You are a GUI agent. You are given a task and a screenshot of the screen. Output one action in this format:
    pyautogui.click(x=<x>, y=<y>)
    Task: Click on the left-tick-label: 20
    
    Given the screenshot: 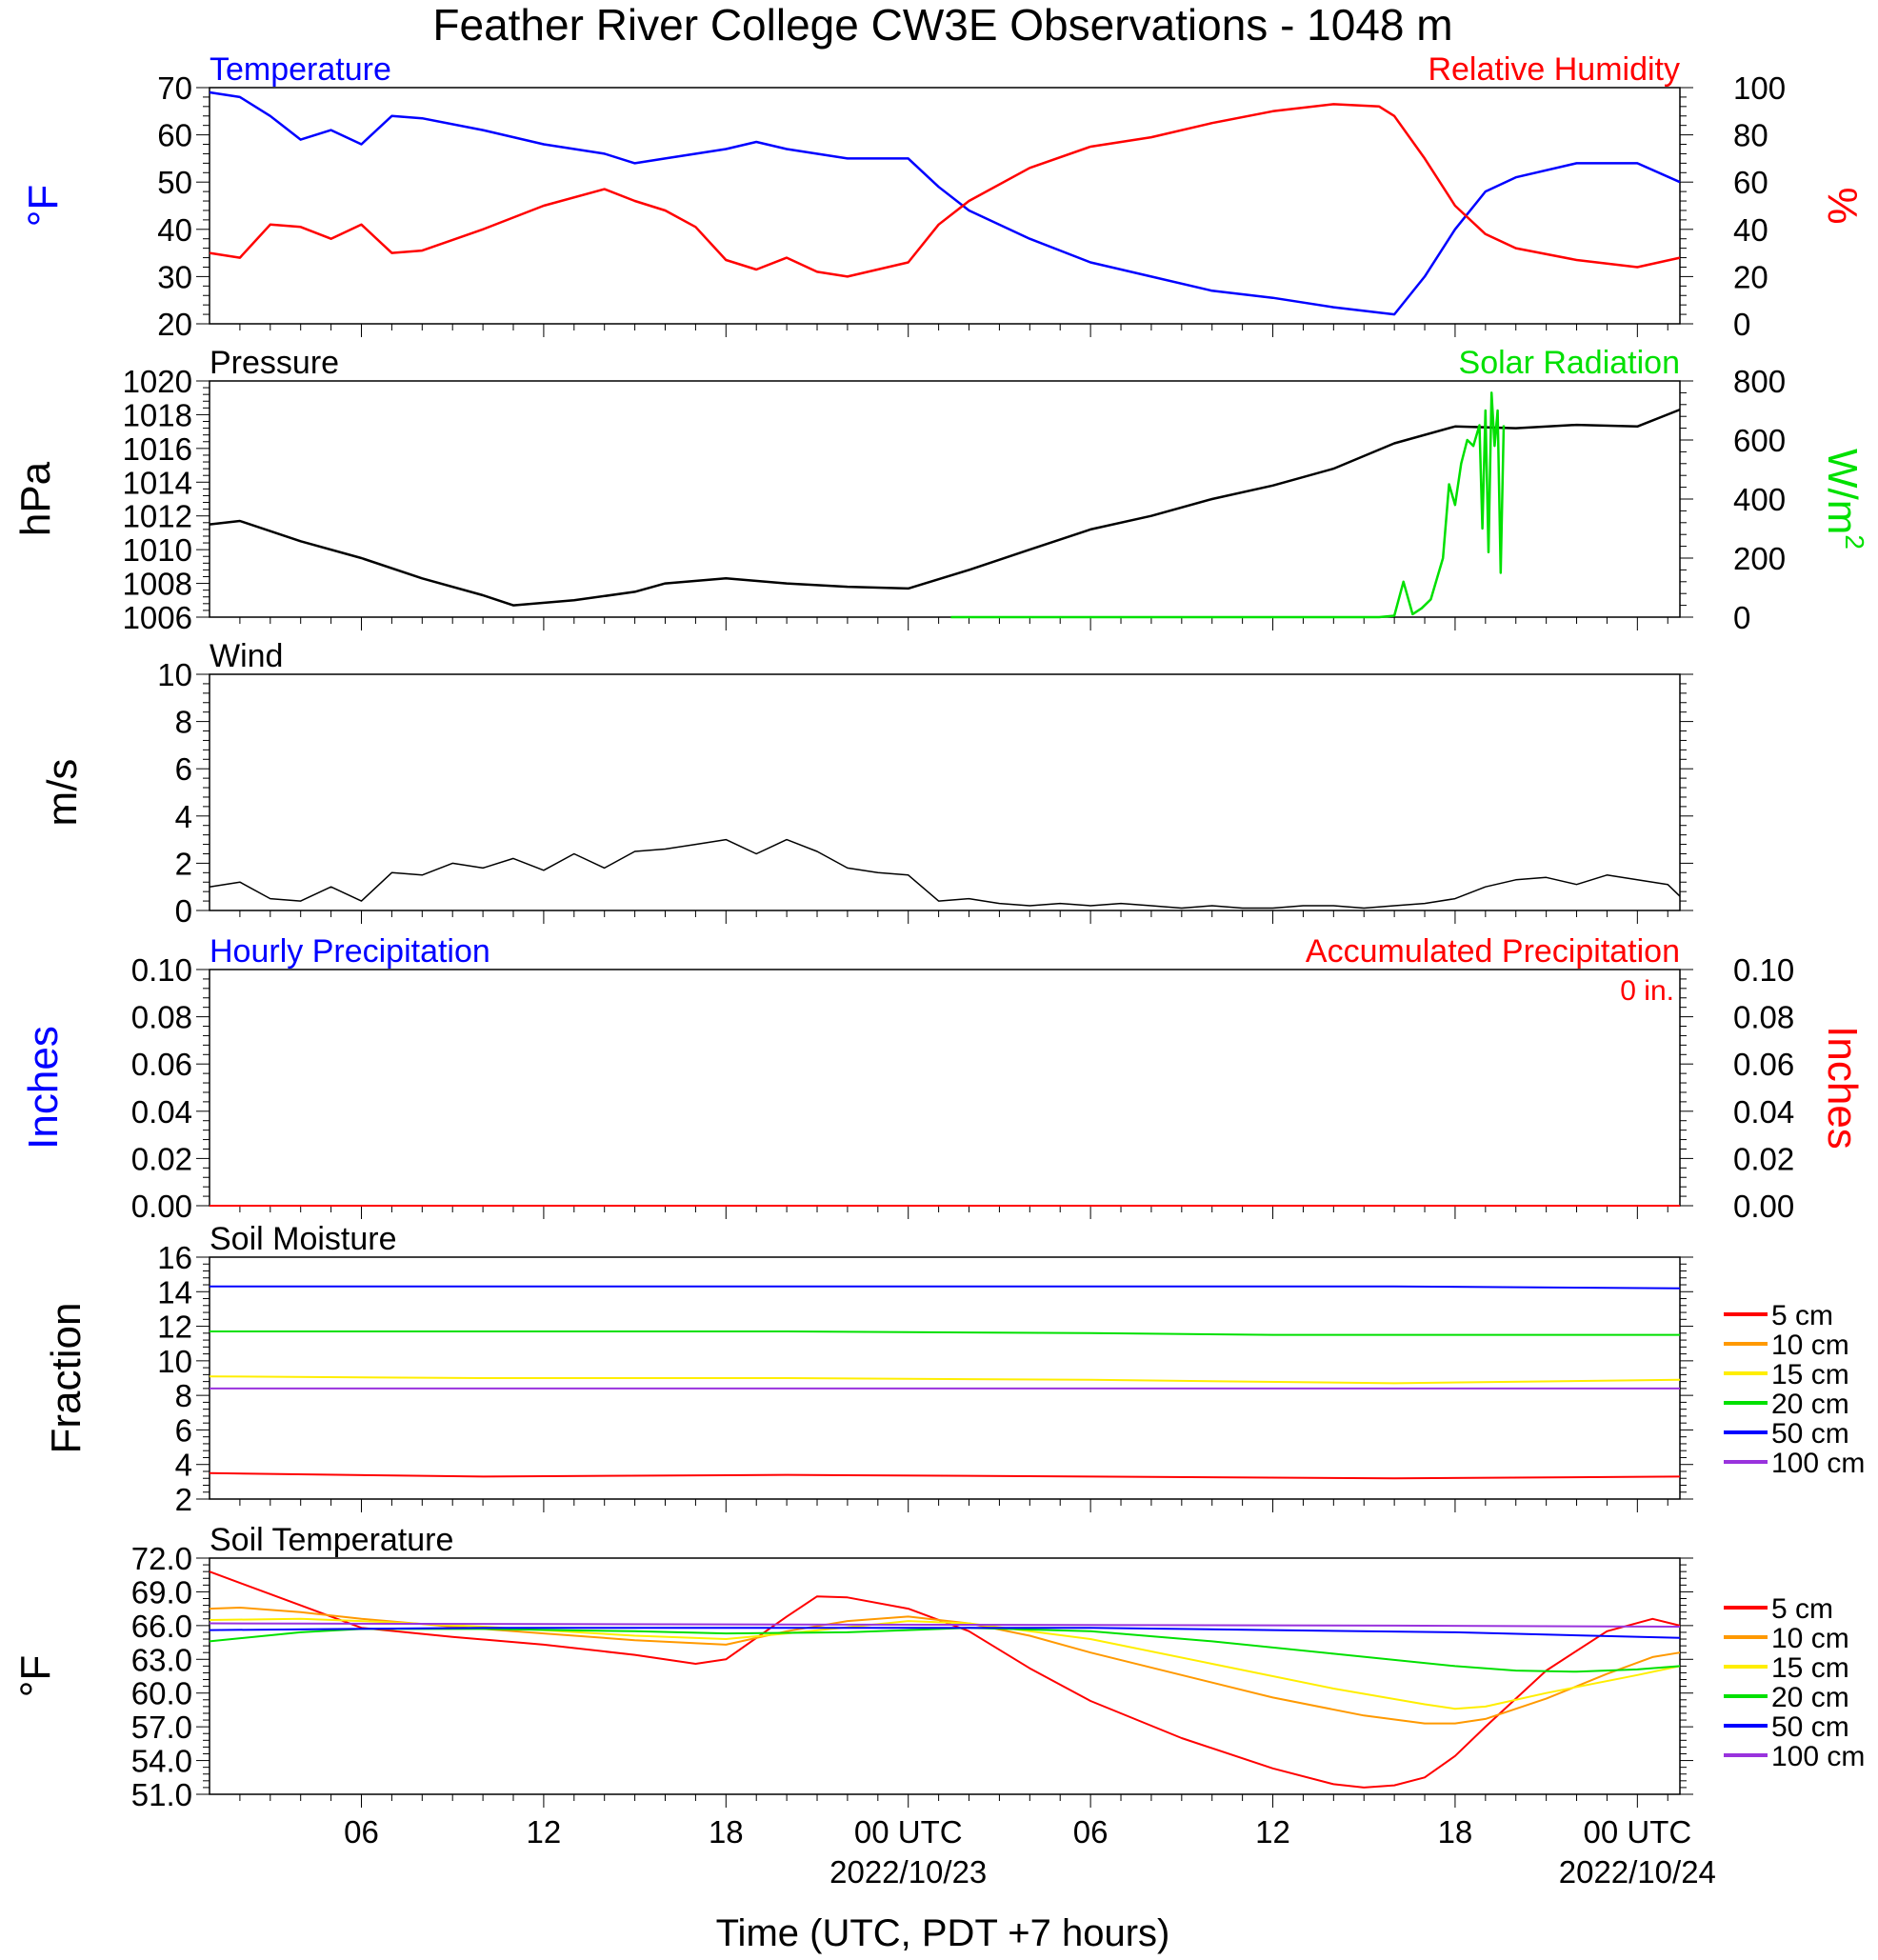 What is the action you would take?
    pyautogui.click(x=174, y=324)
    